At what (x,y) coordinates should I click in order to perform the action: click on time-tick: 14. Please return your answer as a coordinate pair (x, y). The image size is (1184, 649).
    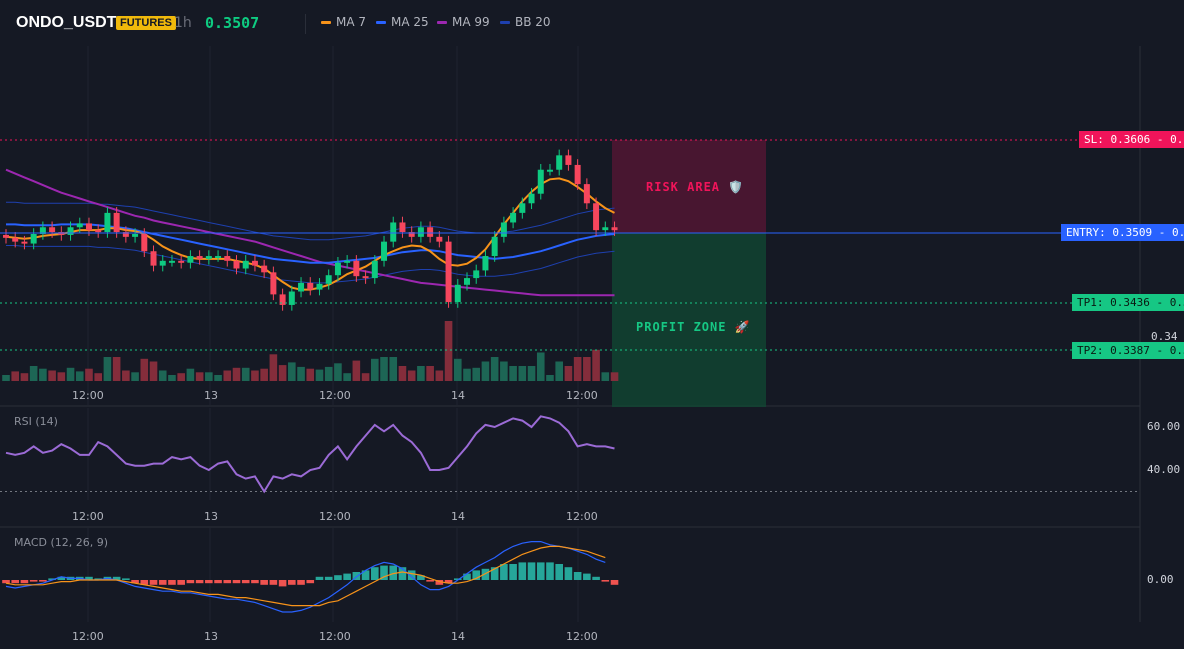
    Looking at the image, I should click on (458, 395).